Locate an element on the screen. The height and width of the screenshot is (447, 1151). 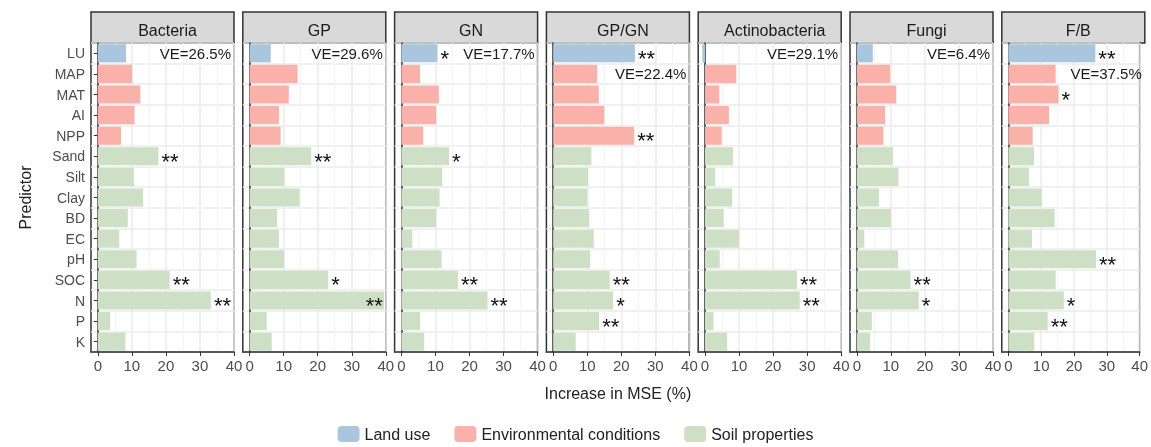
x-axis-title: Increase in MSE (%) is located at coordinates (618, 393).